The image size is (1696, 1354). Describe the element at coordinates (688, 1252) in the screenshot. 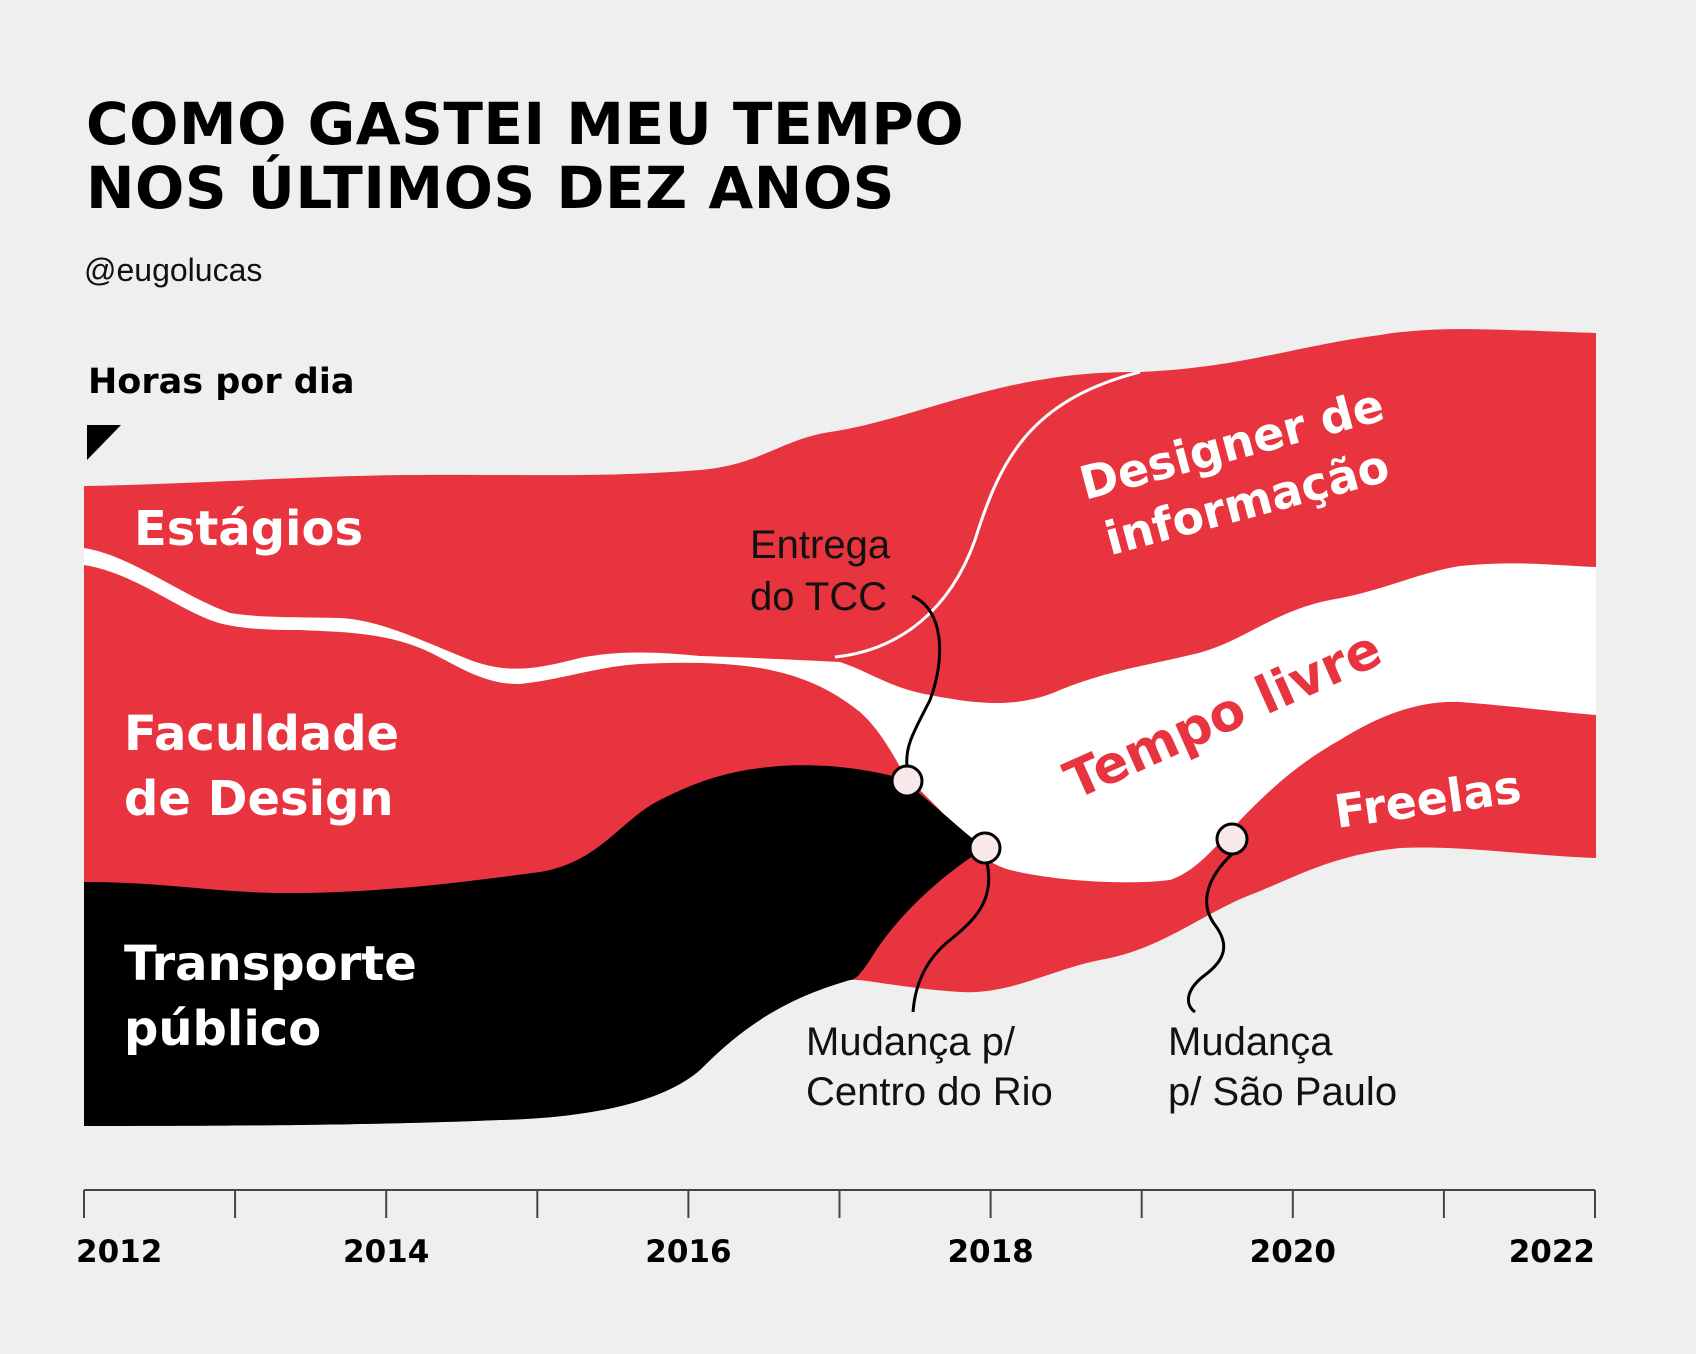

I see `x-tick-label: 2016` at that location.